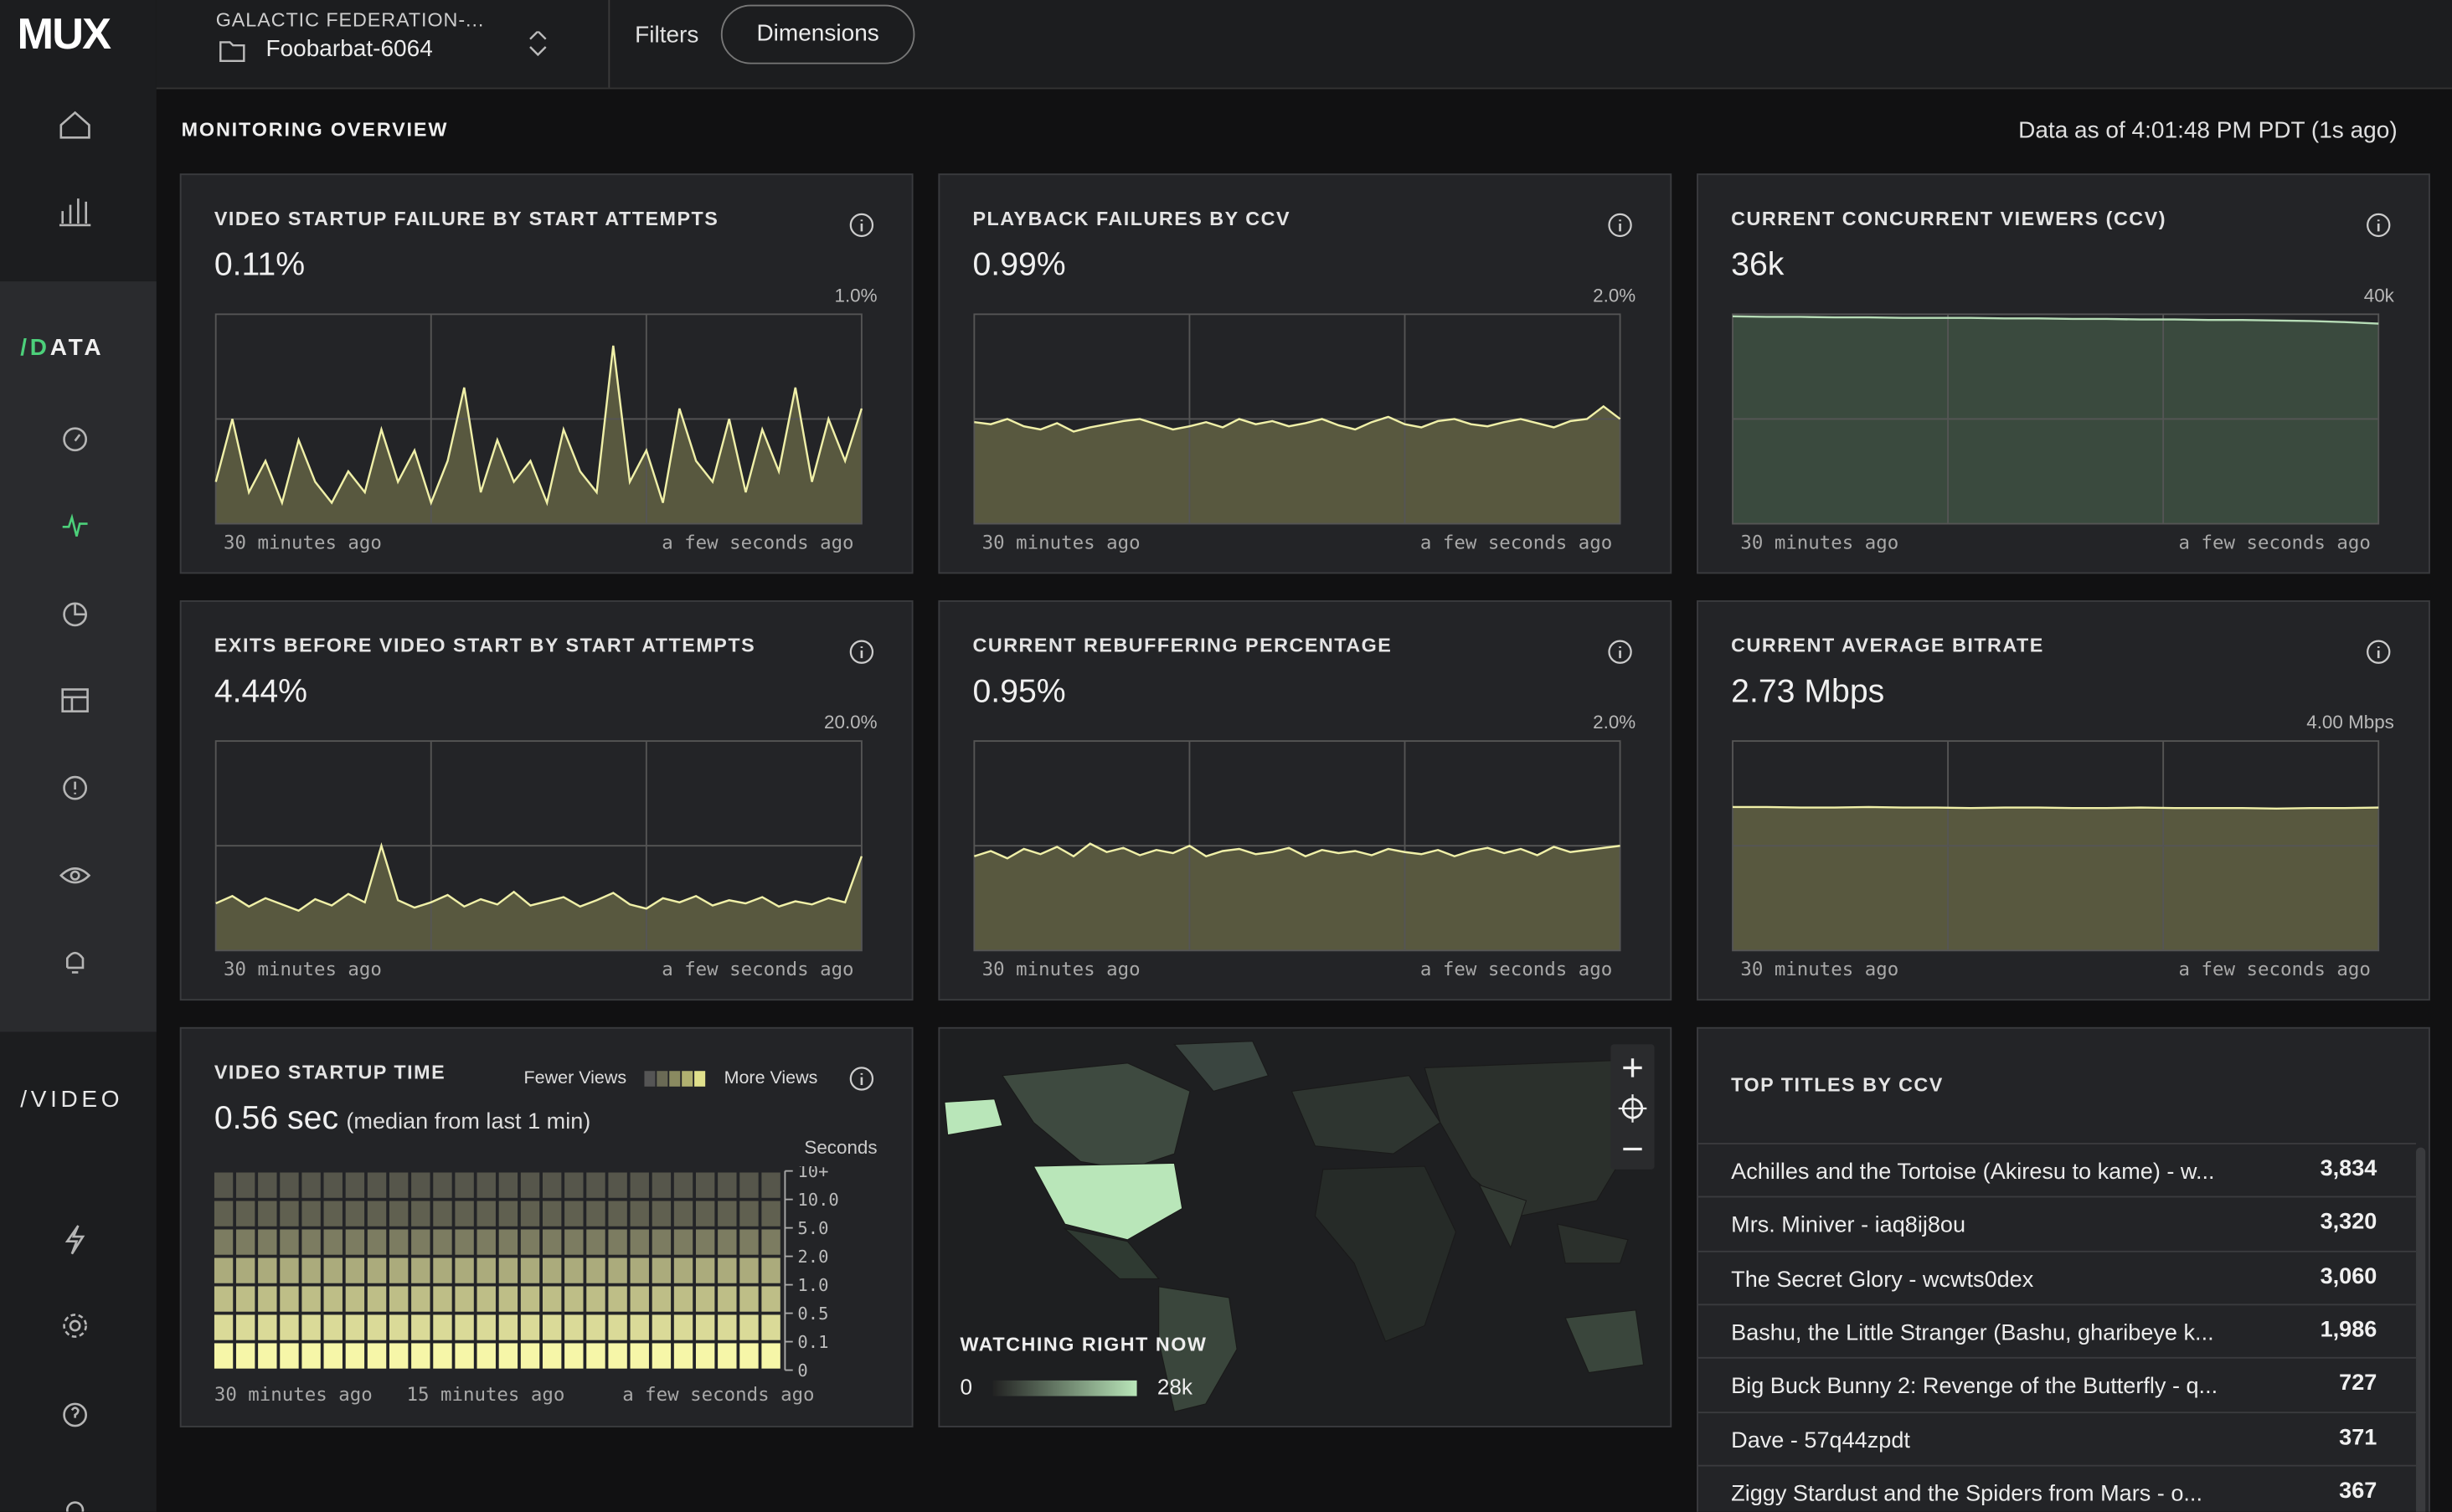 The height and width of the screenshot is (1512, 2452). I want to click on line, so click(1296, 851).